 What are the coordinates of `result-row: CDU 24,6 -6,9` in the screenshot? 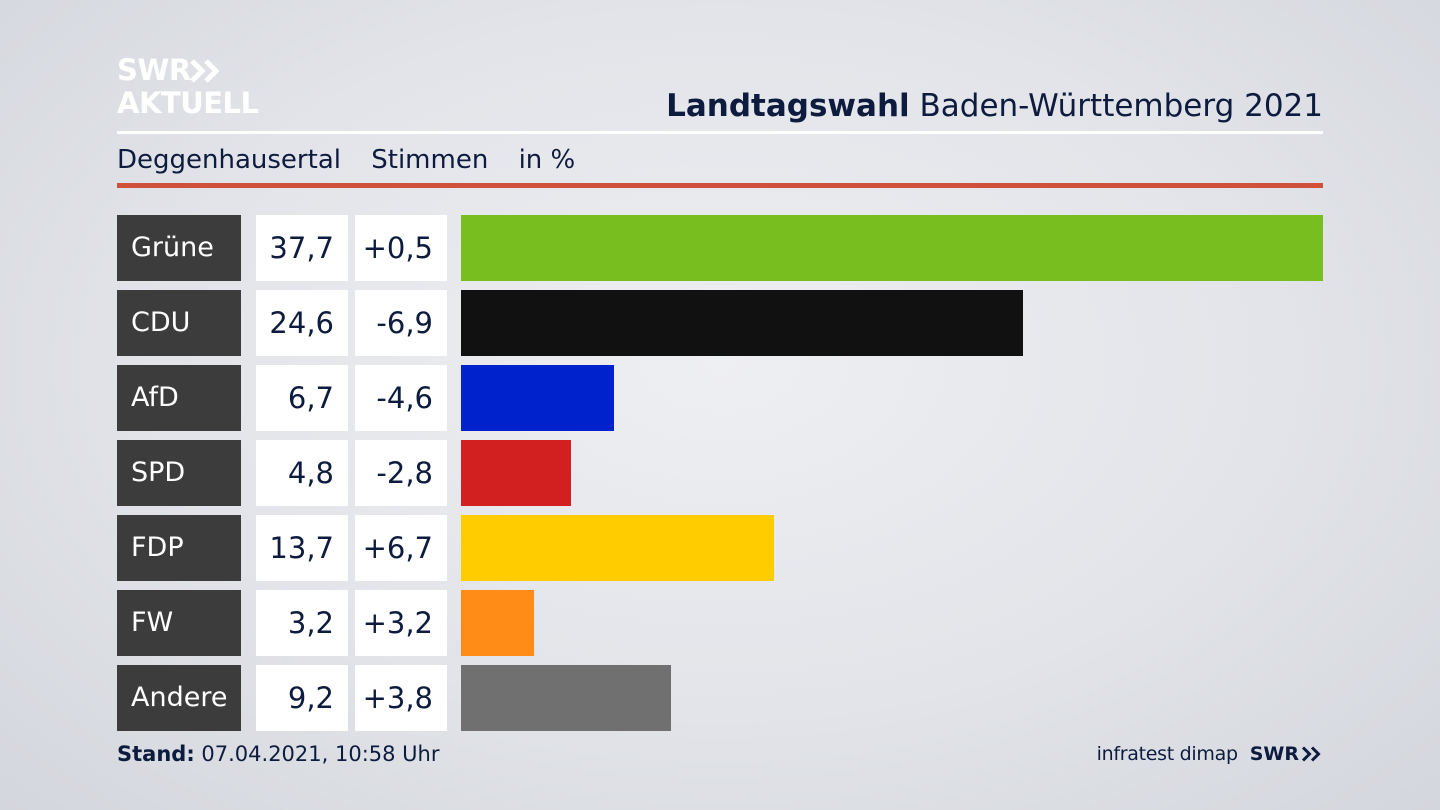 It's located at (720, 323).